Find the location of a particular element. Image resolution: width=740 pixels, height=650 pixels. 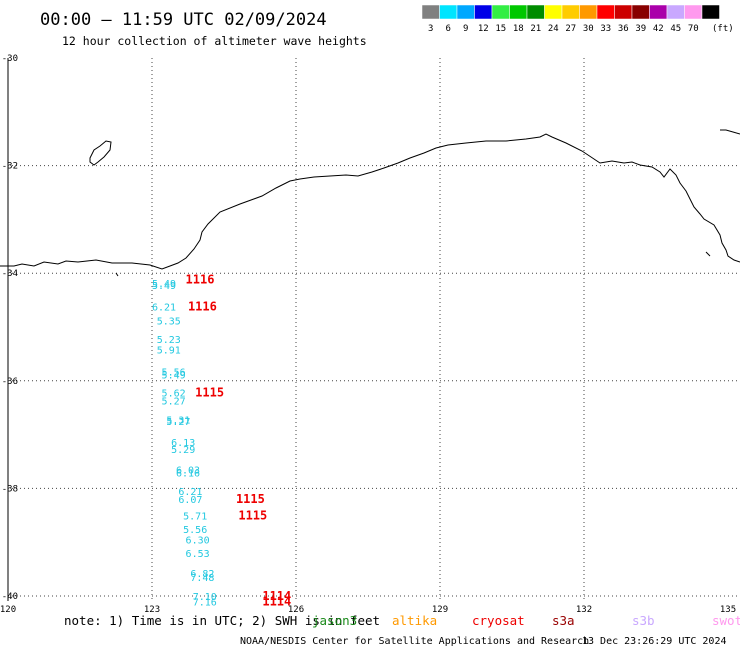

legend-tick-label: 15 is located at coordinates (500, 29).